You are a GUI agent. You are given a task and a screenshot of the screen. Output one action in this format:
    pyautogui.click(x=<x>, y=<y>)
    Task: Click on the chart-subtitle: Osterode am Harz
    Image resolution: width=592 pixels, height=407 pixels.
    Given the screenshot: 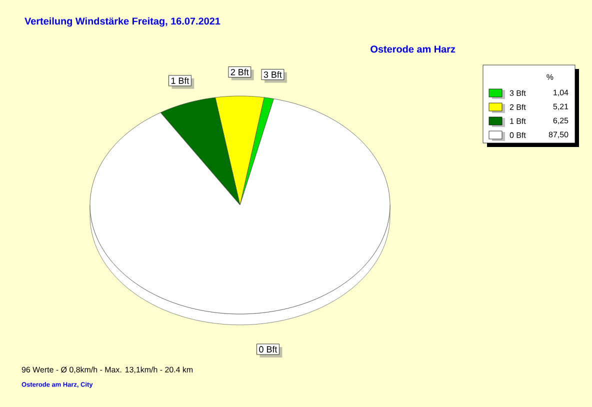 What is the action you would take?
    pyautogui.click(x=413, y=49)
    